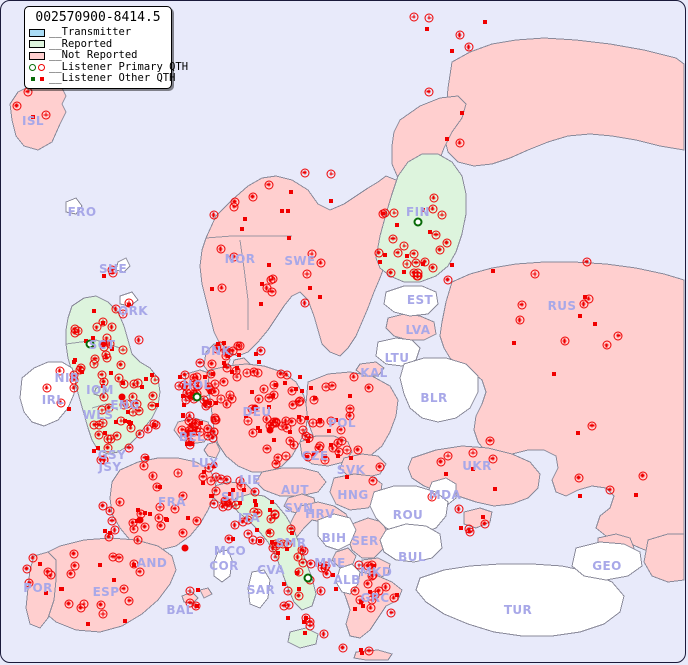 The width and height of the screenshot is (688, 665). Describe the element at coordinates (271, 570) in the screenshot. I see `country-label-cva: CVA` at that location.